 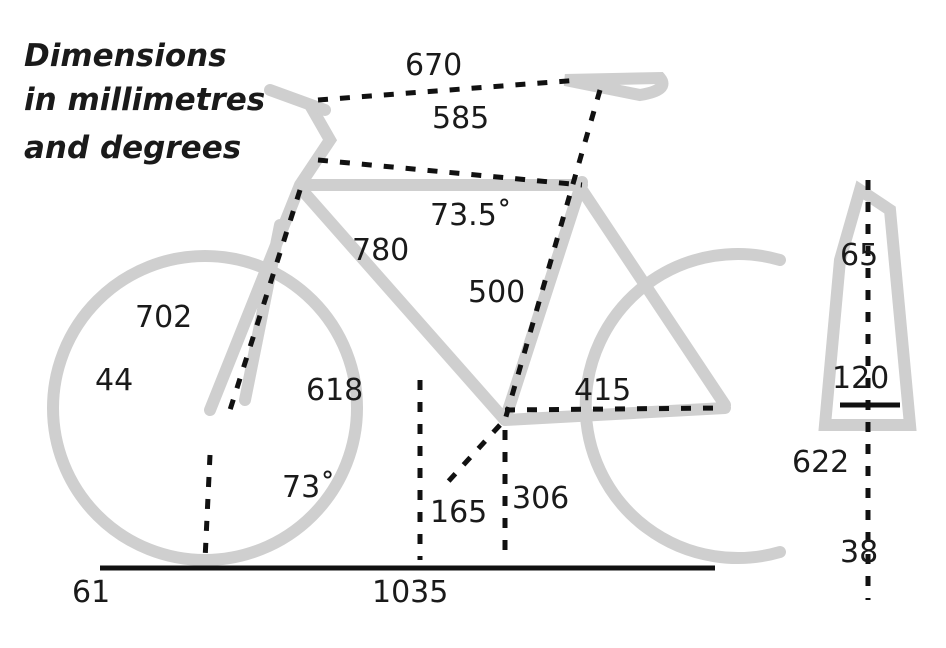 What do you see at coordinates (859, 552) in the screenshot?
I see `dimension-label: 38` at bounding box center [859, 552].